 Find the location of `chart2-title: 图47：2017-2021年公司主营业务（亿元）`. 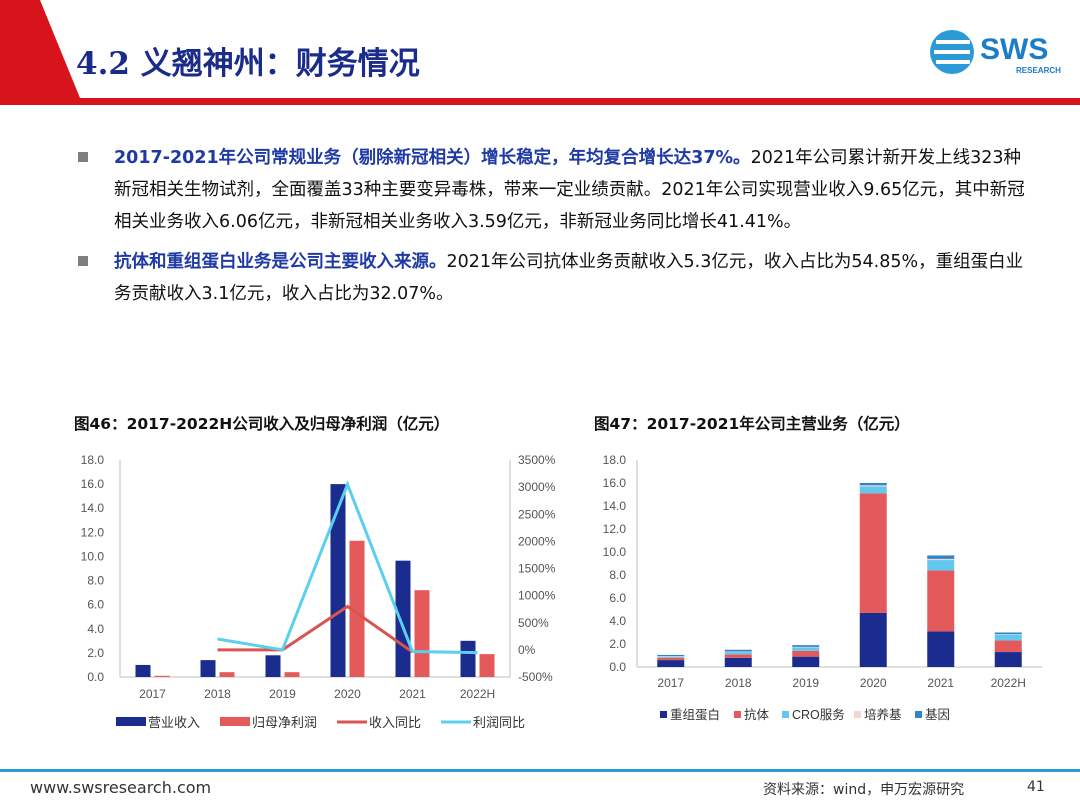

chart2-title: 图47：2017-2021年公司主营业务（亿元） is located at coordinates (752, 424).